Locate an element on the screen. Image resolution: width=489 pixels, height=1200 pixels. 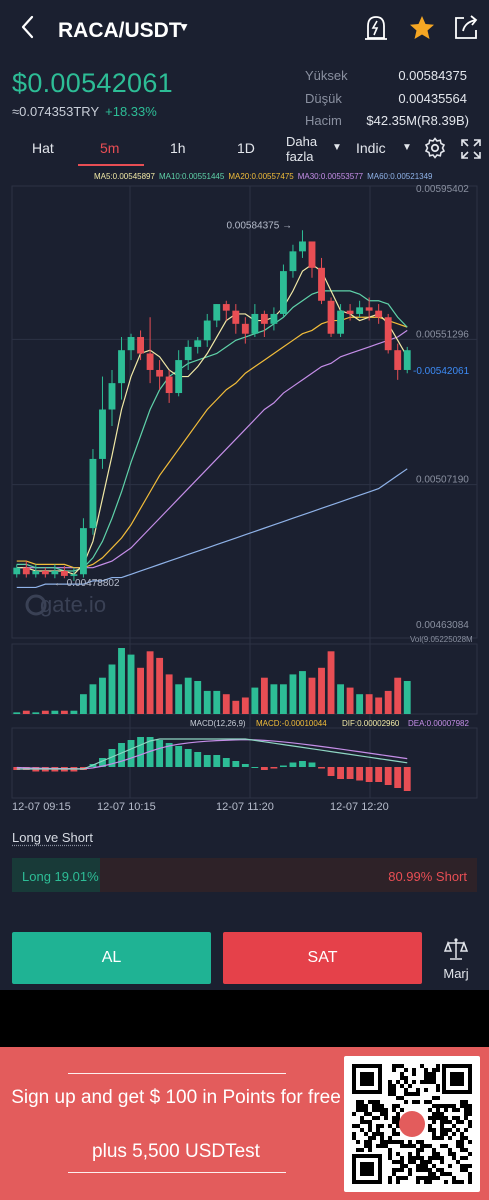
more-caret-icon: ▼ is located at coordinates (337, 147).